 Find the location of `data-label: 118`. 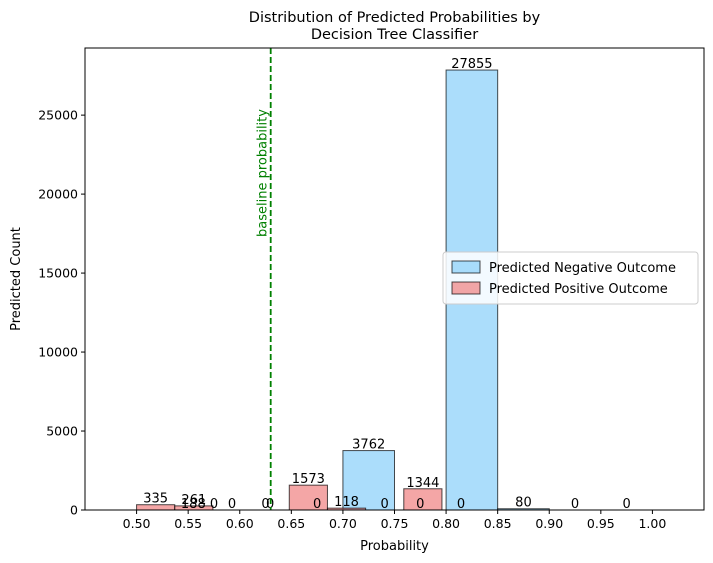

data-label: 118 is located at coordinates (346, 502).